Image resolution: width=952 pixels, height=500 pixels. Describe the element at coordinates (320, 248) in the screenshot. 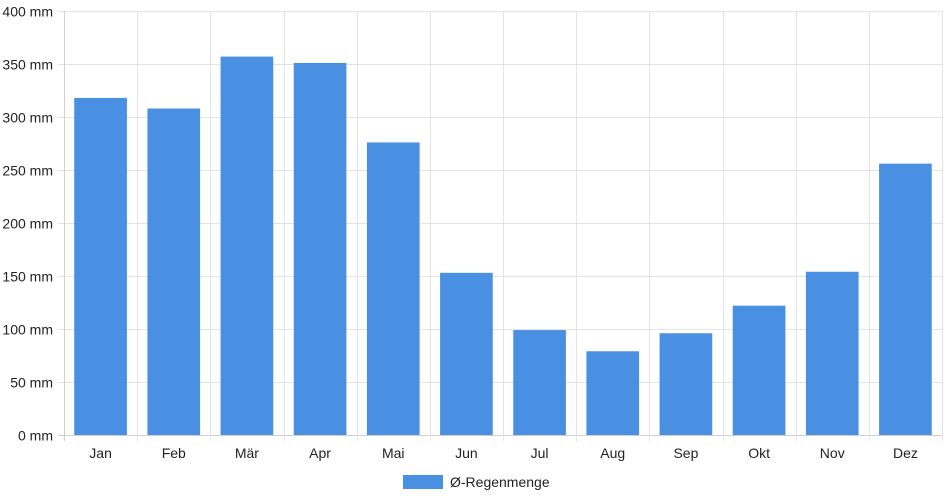

I see `bar-apr` at that location.